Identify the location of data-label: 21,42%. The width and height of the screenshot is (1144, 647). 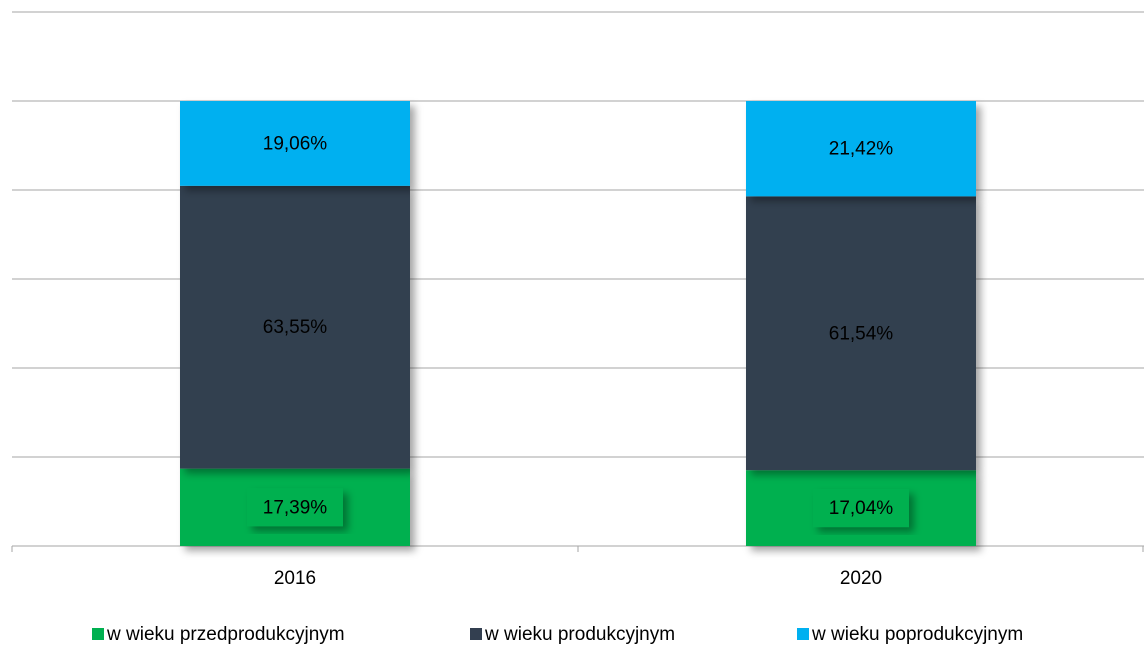
(861, 149).